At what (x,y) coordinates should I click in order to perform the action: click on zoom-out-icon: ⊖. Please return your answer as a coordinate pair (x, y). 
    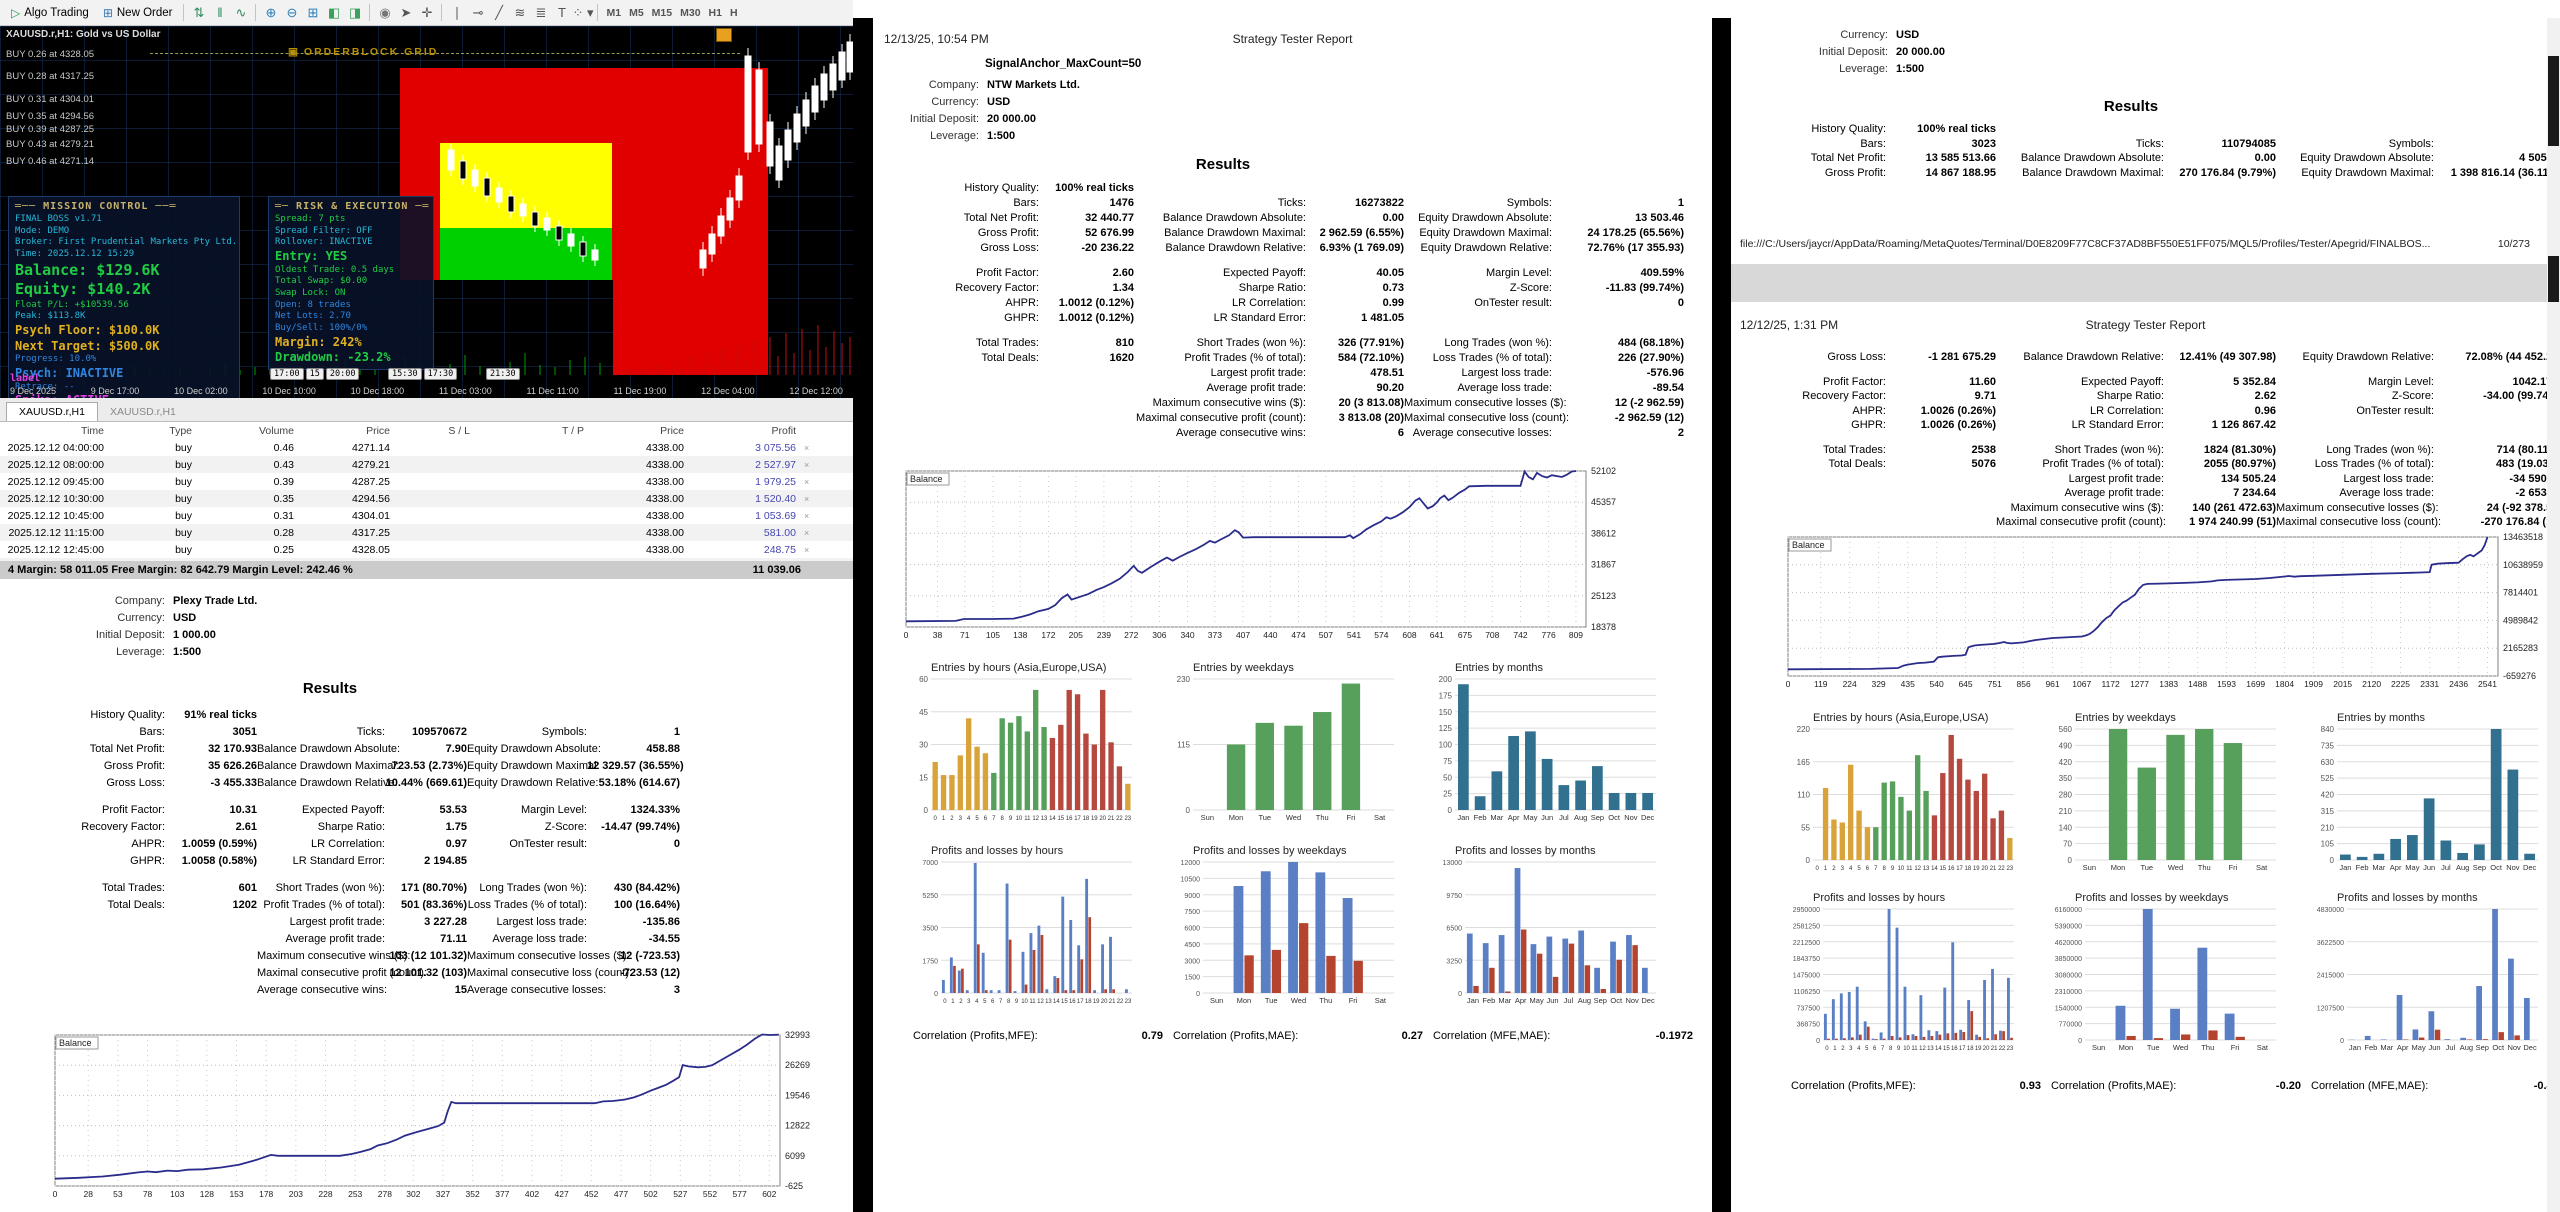
    Looking at the image, I should click on (292, 12).